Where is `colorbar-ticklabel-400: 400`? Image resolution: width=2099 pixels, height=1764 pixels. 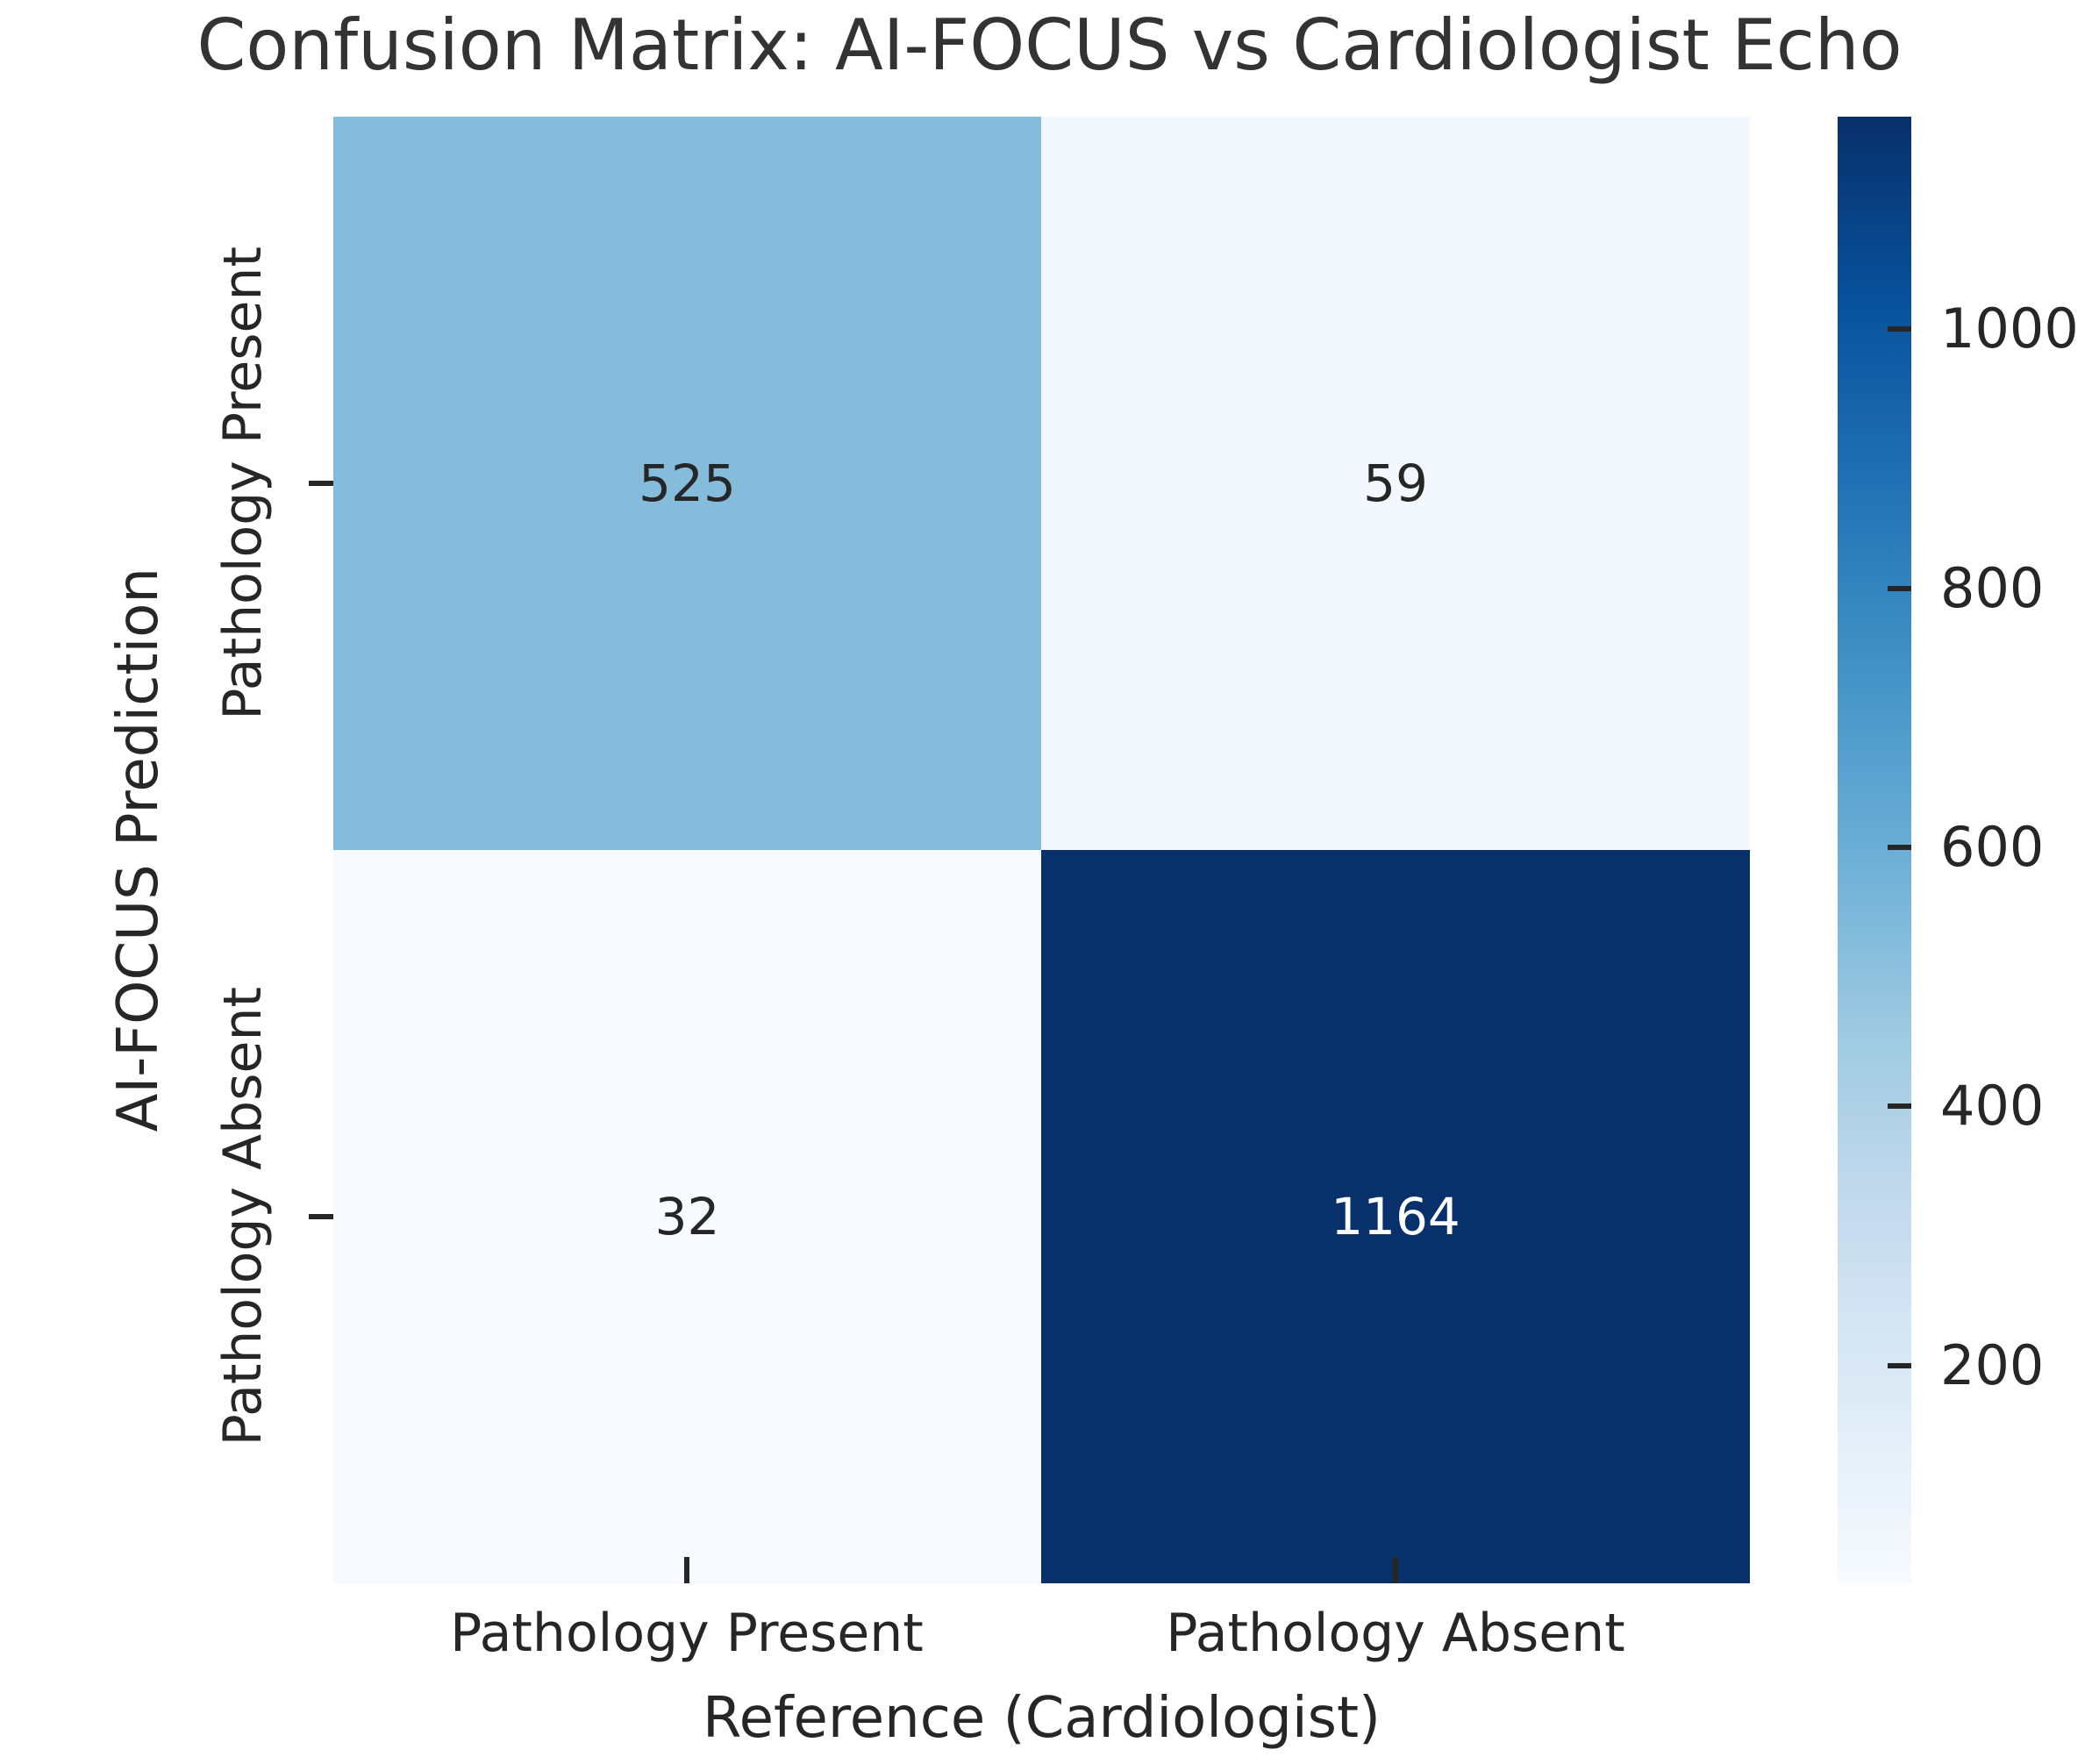
colorbar-ticklabel-400: 400 is located at coordinates (1992, 1106).